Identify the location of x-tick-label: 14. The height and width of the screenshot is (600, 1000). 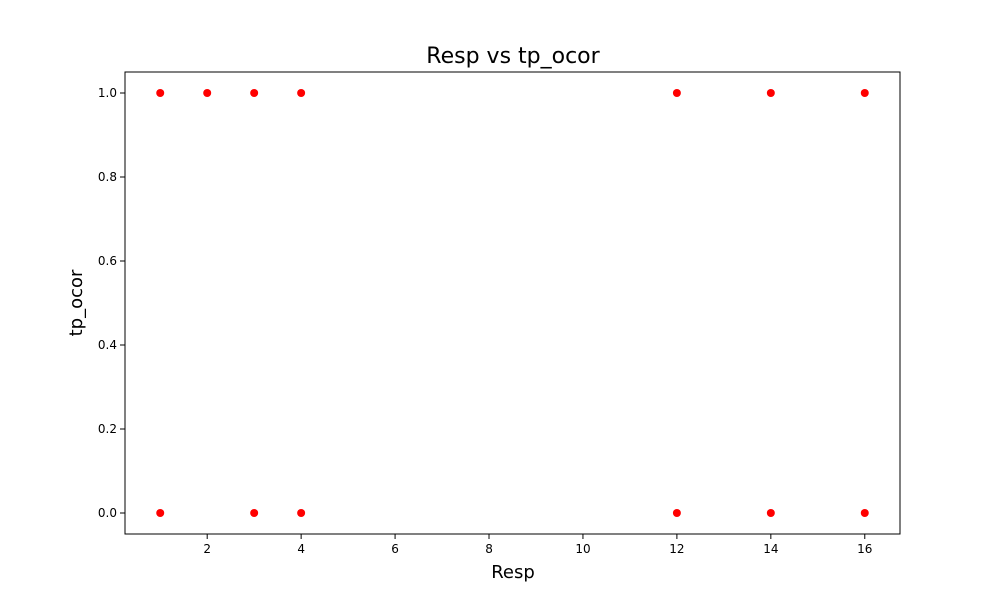
(770, 549).